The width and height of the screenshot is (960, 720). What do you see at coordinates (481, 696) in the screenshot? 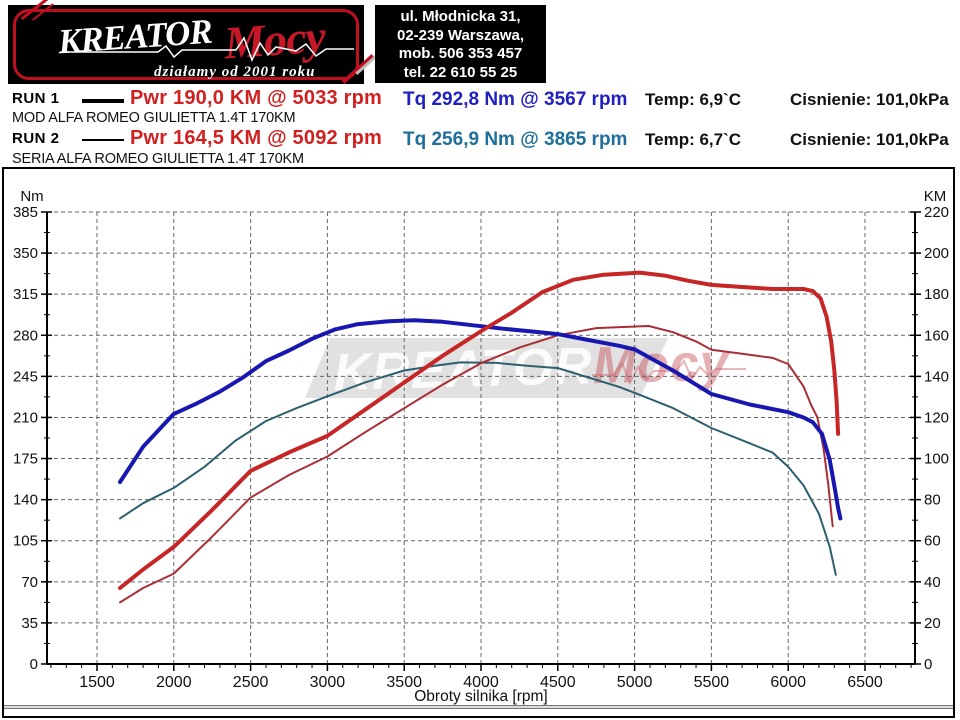
I see `x-axis-title: Obroty silnika [rpm]` at bounding box center [481, 696].